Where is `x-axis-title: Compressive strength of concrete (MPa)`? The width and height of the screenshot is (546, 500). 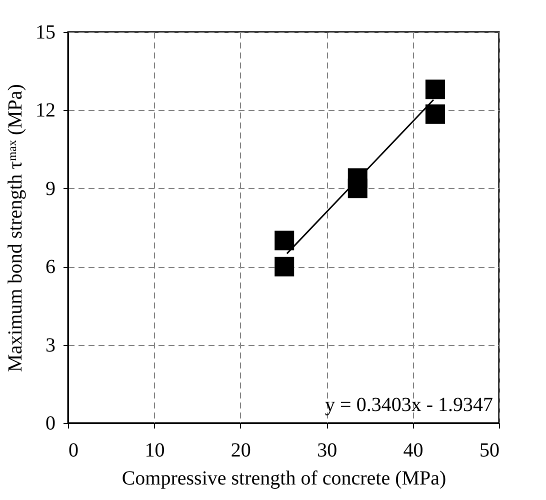
x-axis-title: Compressive strength of concrete (MPa) is located at coordinates (284, 479).